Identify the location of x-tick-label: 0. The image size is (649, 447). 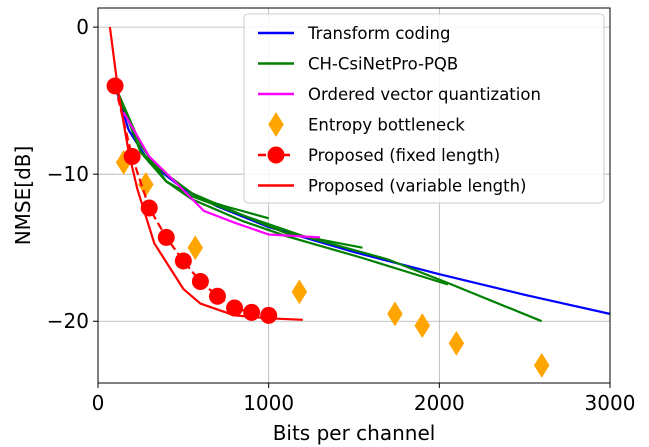
(98, 403).